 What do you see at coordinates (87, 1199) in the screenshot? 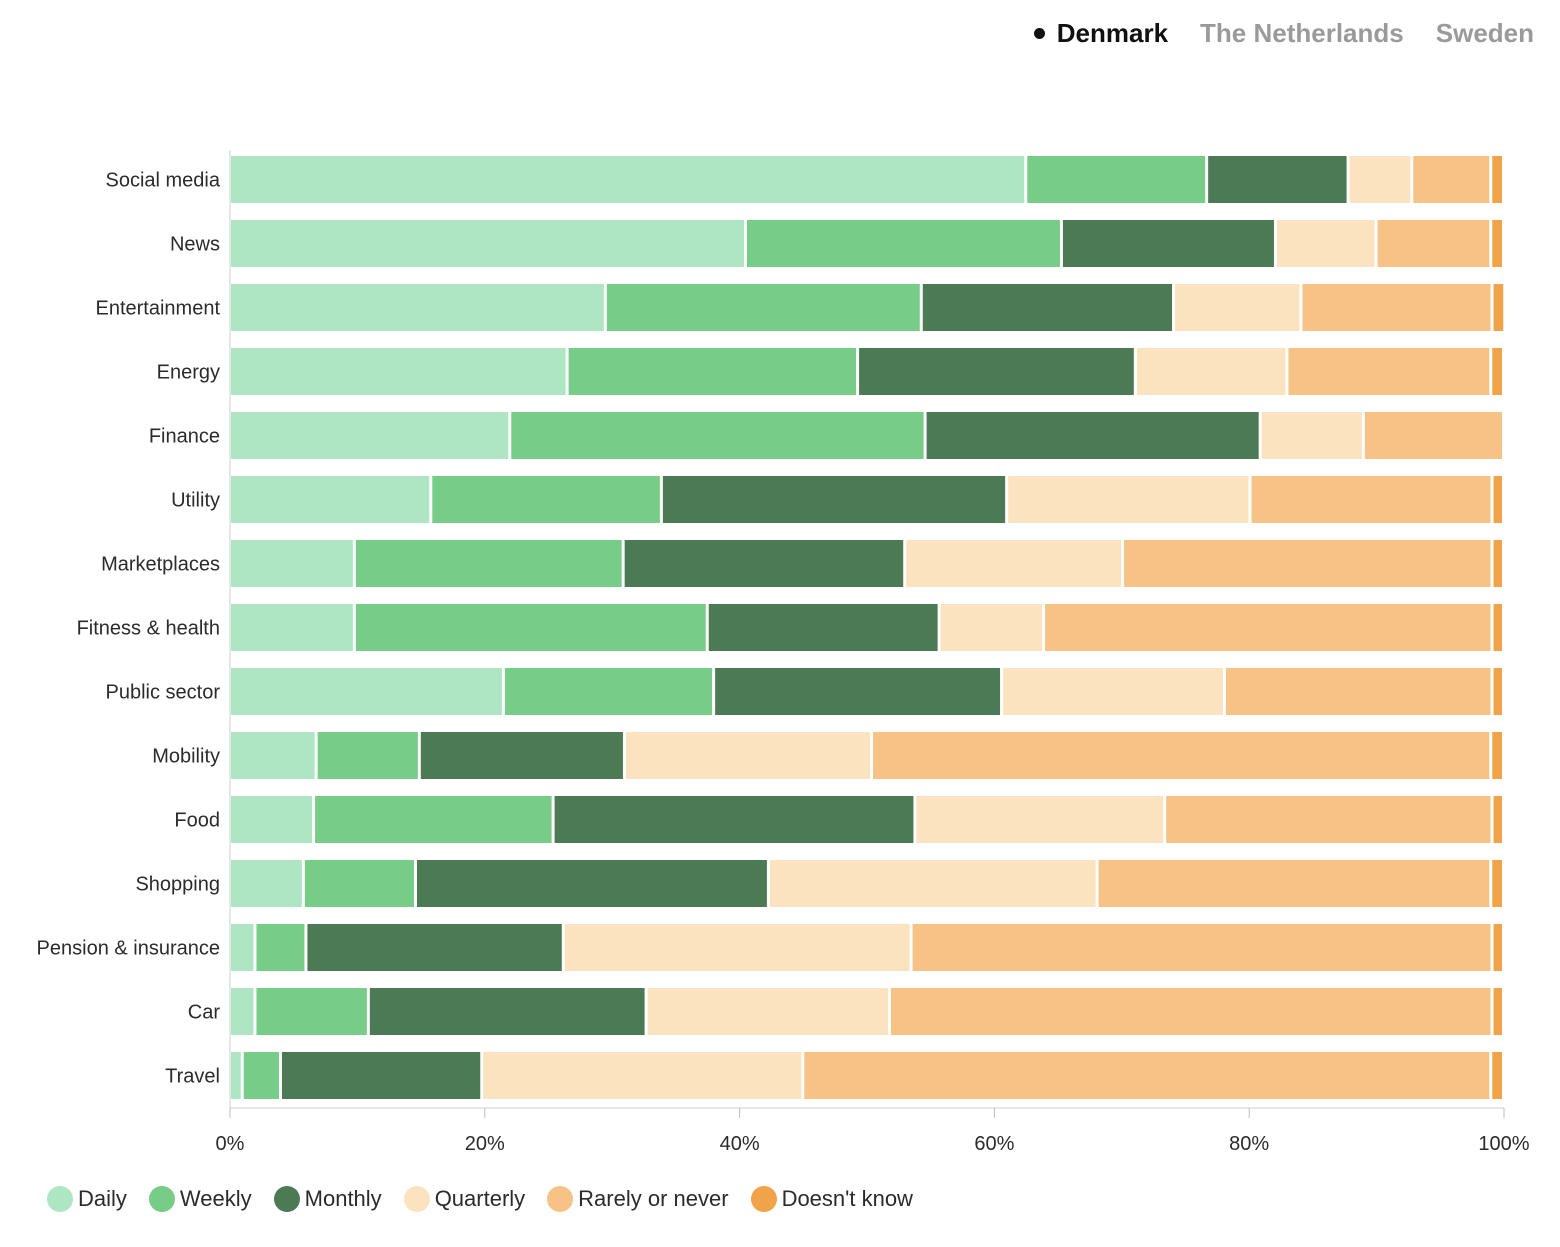
I see `legend-item: Daily` at bounding box center [87, 1199].